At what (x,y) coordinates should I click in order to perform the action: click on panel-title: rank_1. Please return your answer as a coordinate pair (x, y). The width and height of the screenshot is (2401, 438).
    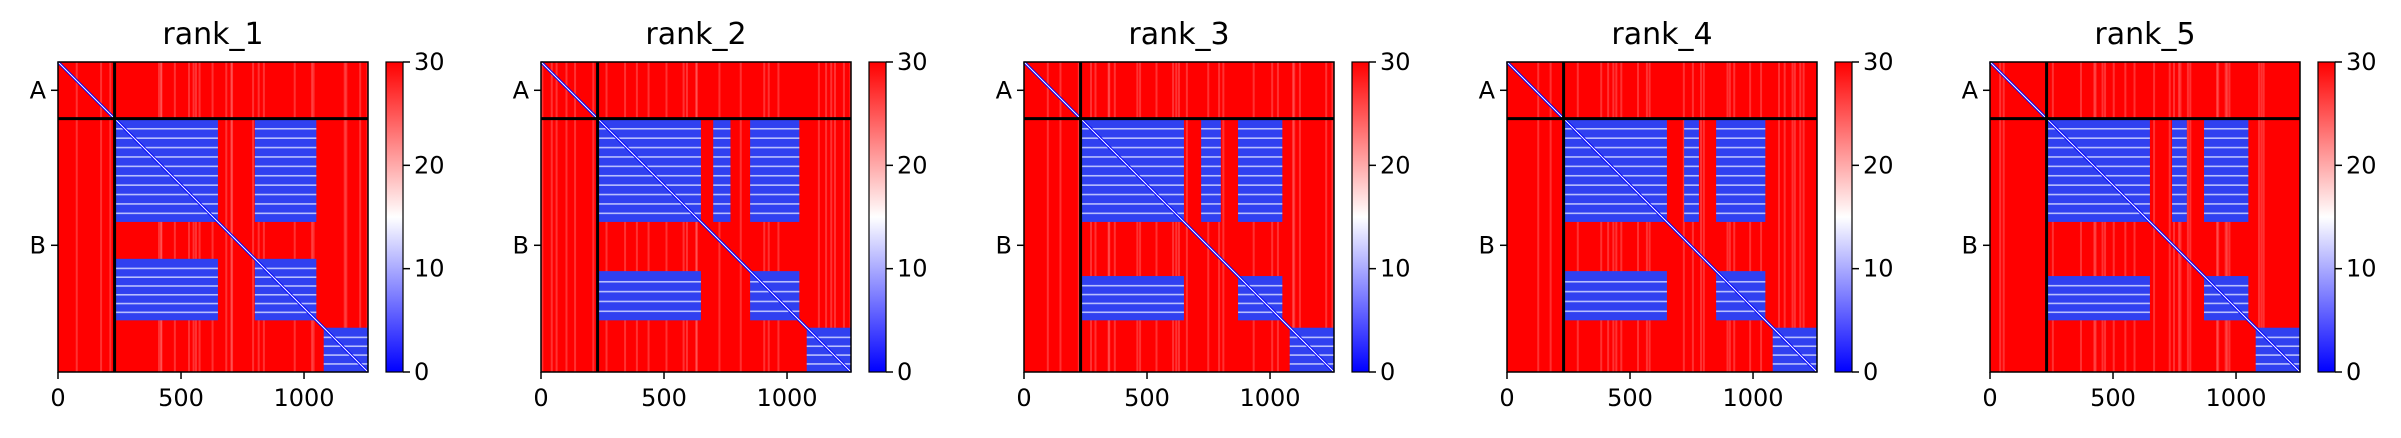
    Looking at the image, I should click on (212, 34).